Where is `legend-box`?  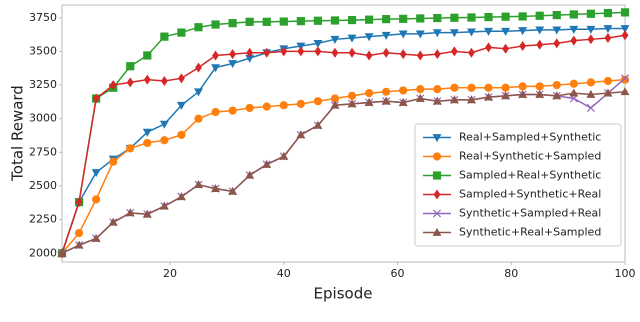 legend-box is located at coordinates (518, 185).